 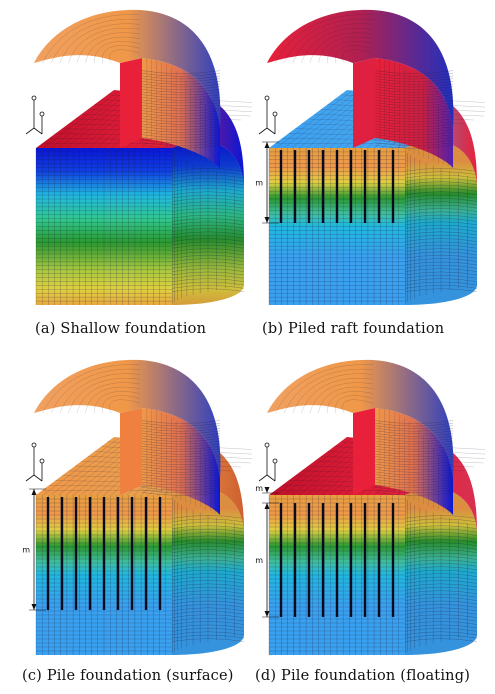 I want to click on caption-c: (c) Pile foundation (surface), so click(x=128, y=676).